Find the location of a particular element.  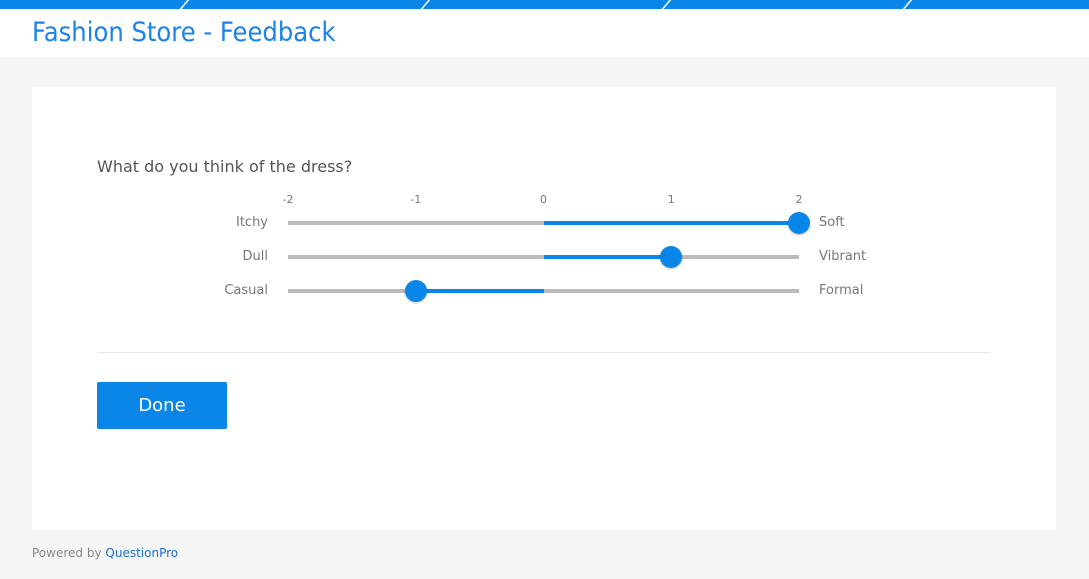

footer: Powered by QuestionPro is located at coordinates (105, 553).